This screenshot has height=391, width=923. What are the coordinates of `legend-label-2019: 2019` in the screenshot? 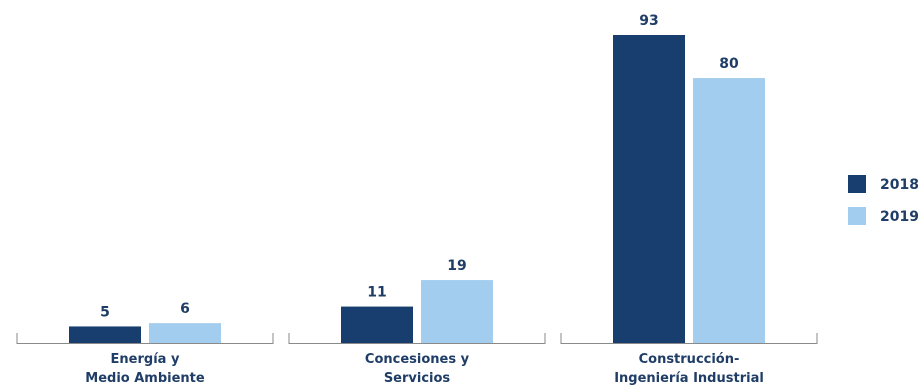 It's located at (899, 217).